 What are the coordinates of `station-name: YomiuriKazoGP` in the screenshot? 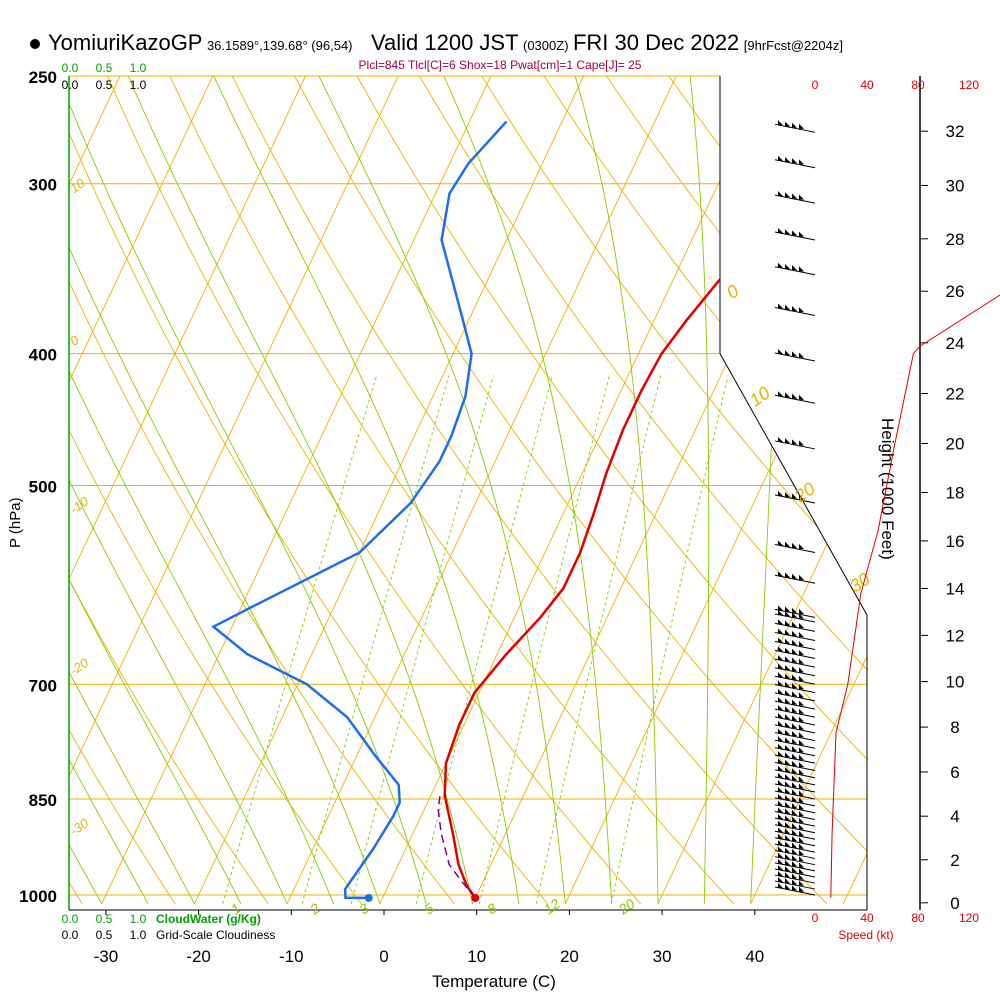 It's located at (125, 42).